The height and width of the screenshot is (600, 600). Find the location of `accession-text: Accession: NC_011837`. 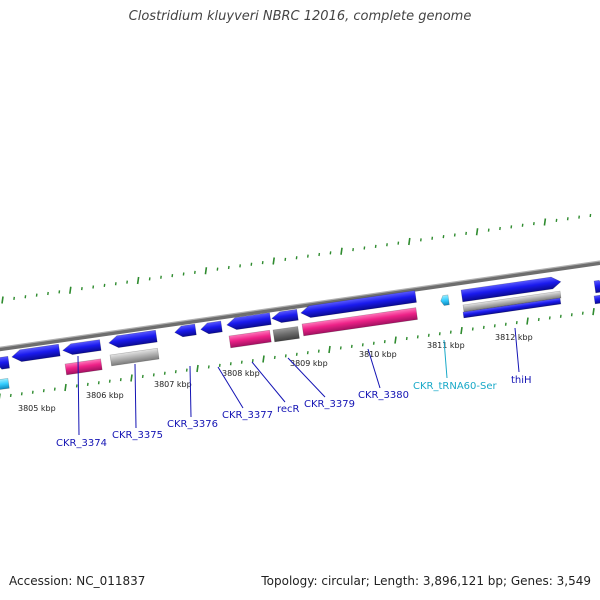

accession-text: Accession: NC_011837 is located at coordinates (77, 581).